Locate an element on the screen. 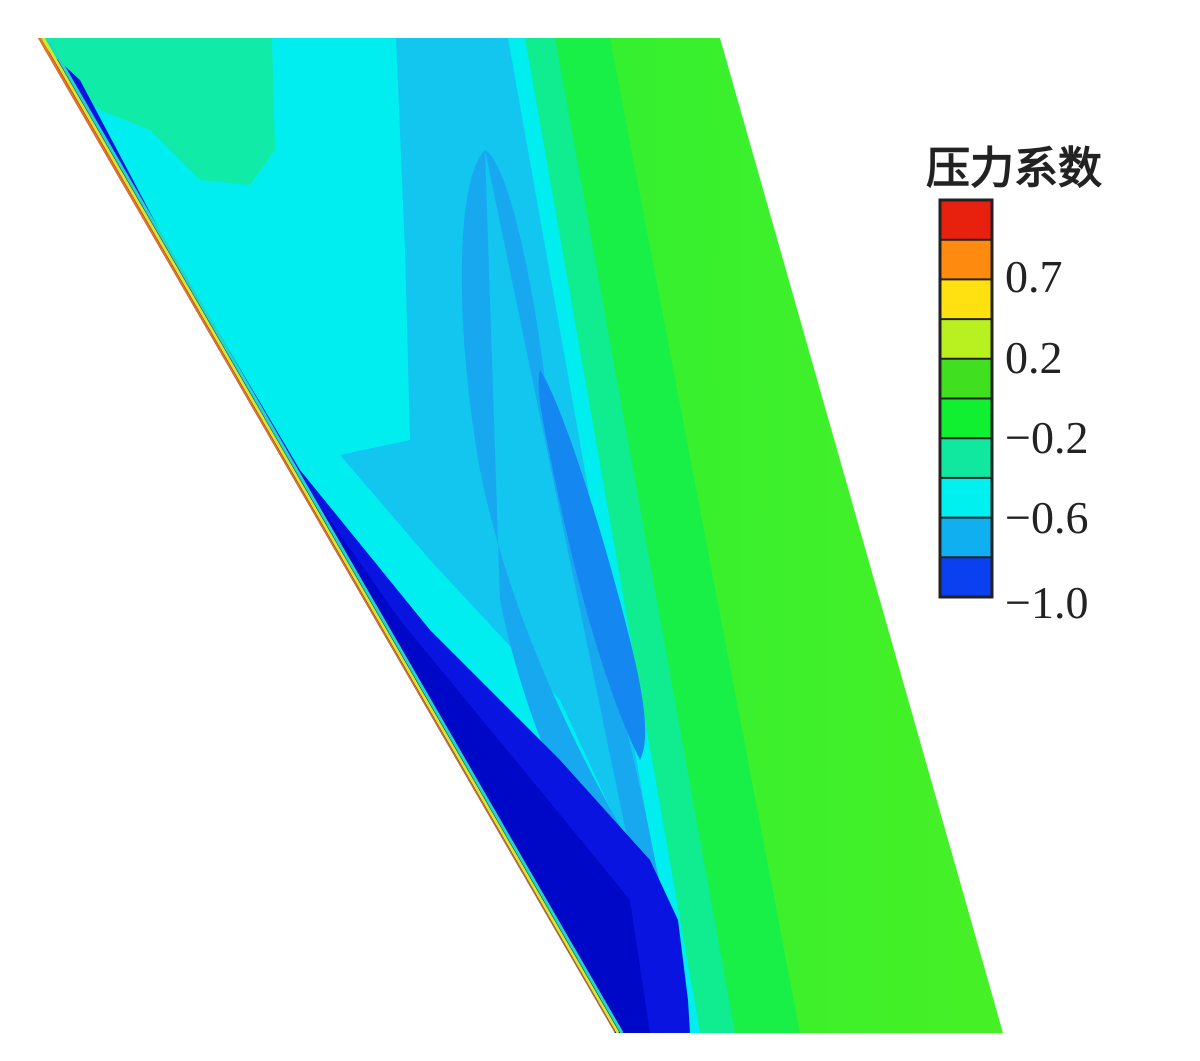 This screenshot has width=1200, height=1061. contour-blue is located at coordinates (592, 565).